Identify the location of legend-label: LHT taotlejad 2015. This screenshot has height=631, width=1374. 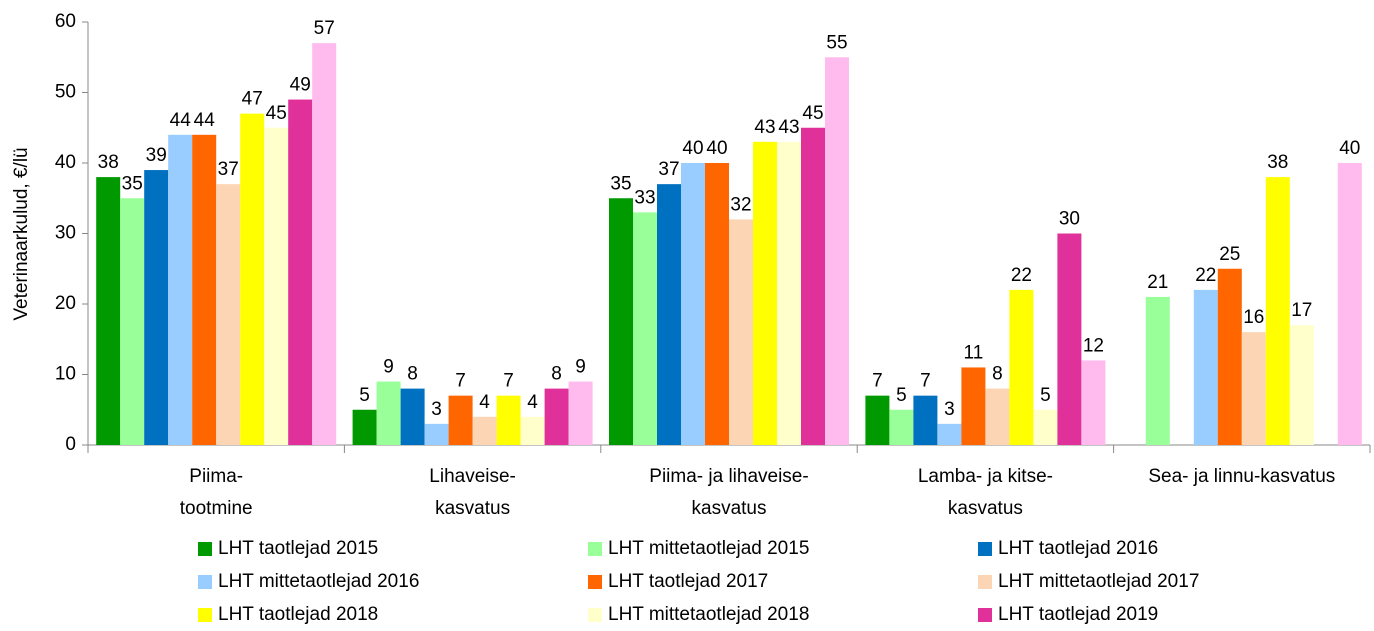
(298, 548).